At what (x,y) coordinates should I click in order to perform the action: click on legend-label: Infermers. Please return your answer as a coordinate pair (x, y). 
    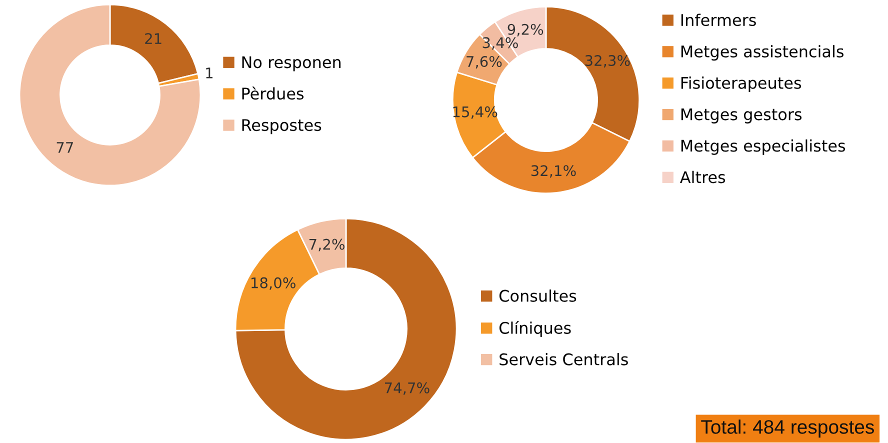
    Looking at the image, I should click on (718, 20).